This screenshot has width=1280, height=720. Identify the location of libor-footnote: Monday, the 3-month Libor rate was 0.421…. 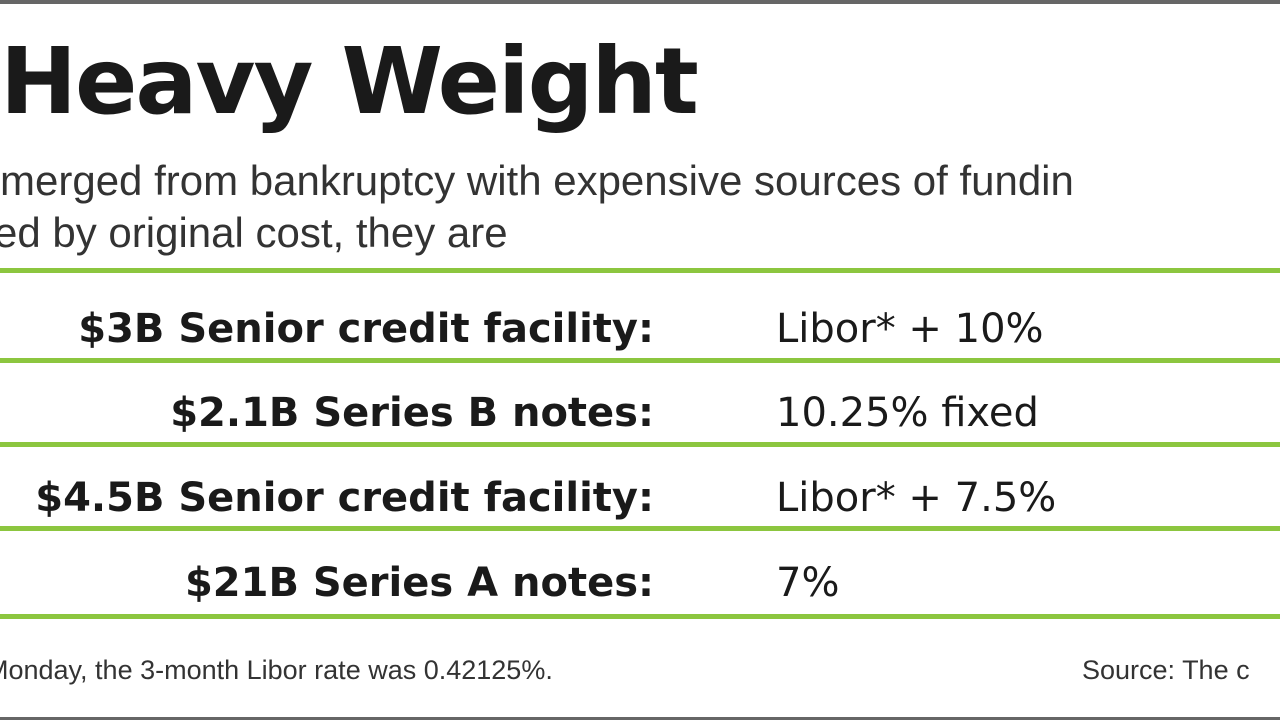
(276, 670).